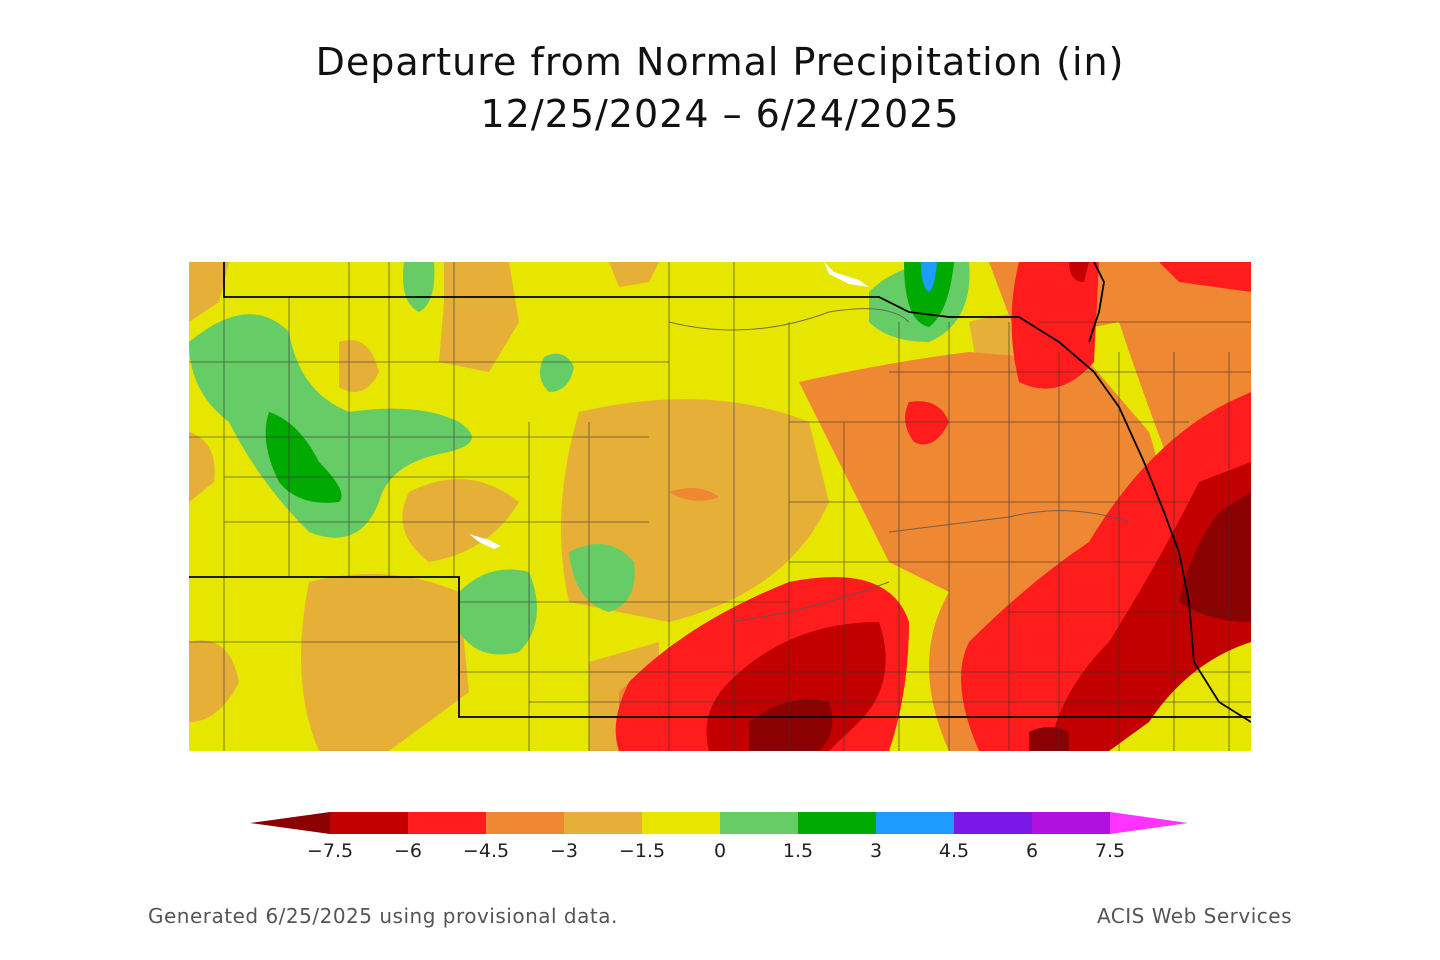  I want to click on source-credit: ACIS Web Services, so click(1194, 916).